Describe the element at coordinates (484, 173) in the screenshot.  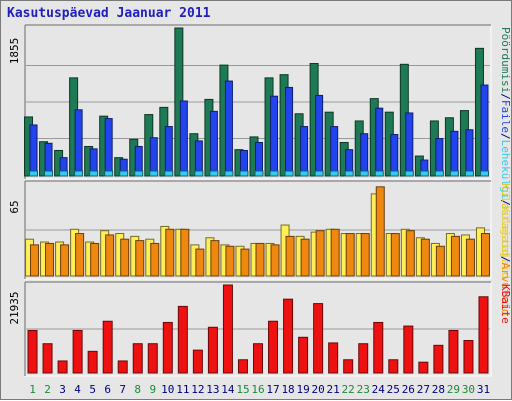
I see `bar-top-lehekülgi-day-31` at that location.